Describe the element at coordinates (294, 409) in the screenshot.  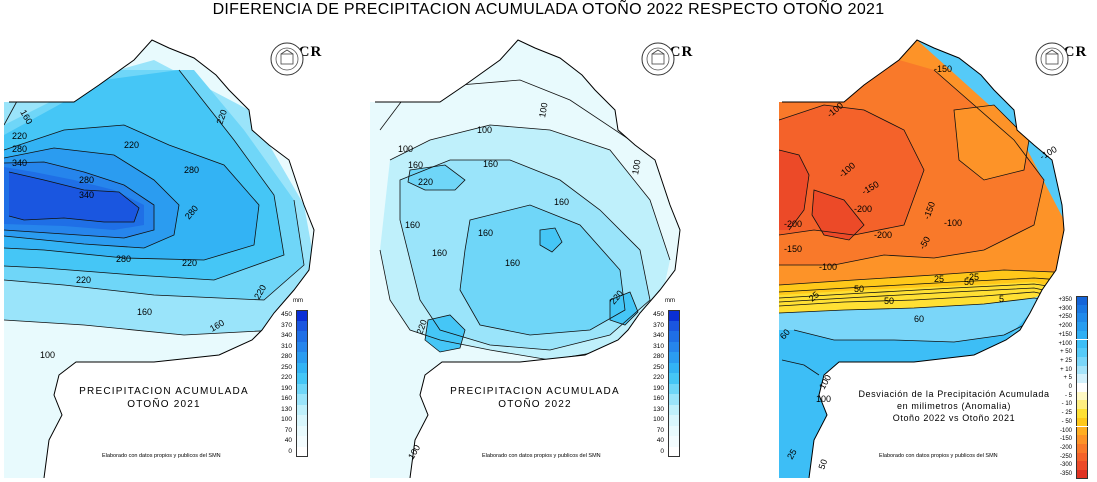
I see `legend-entry: 130` at that location.